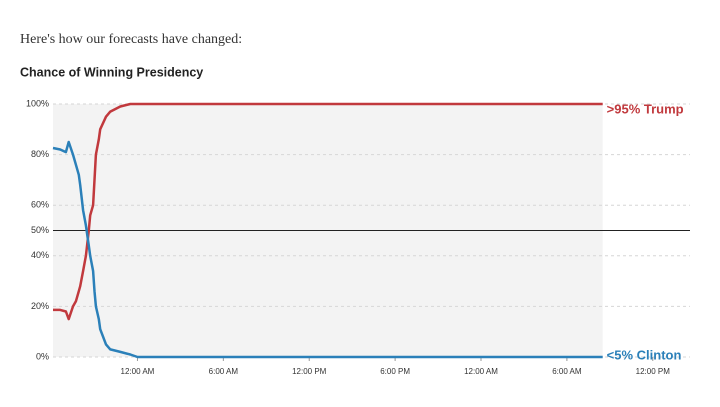 The height and width of the screenshot is (407, 720). I want to click on y-tick-label: 60%, so click(40, 205).